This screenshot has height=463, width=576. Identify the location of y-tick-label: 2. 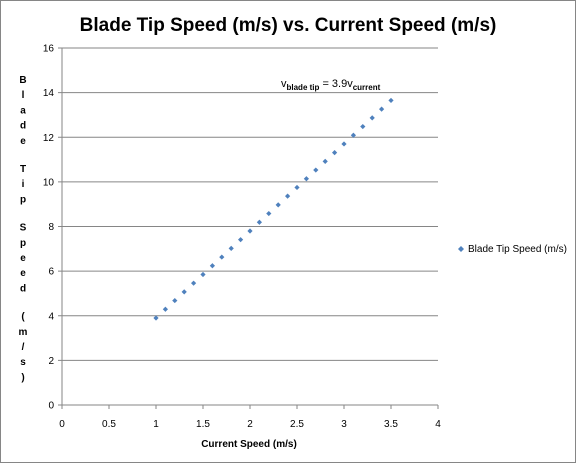
(51, 361).